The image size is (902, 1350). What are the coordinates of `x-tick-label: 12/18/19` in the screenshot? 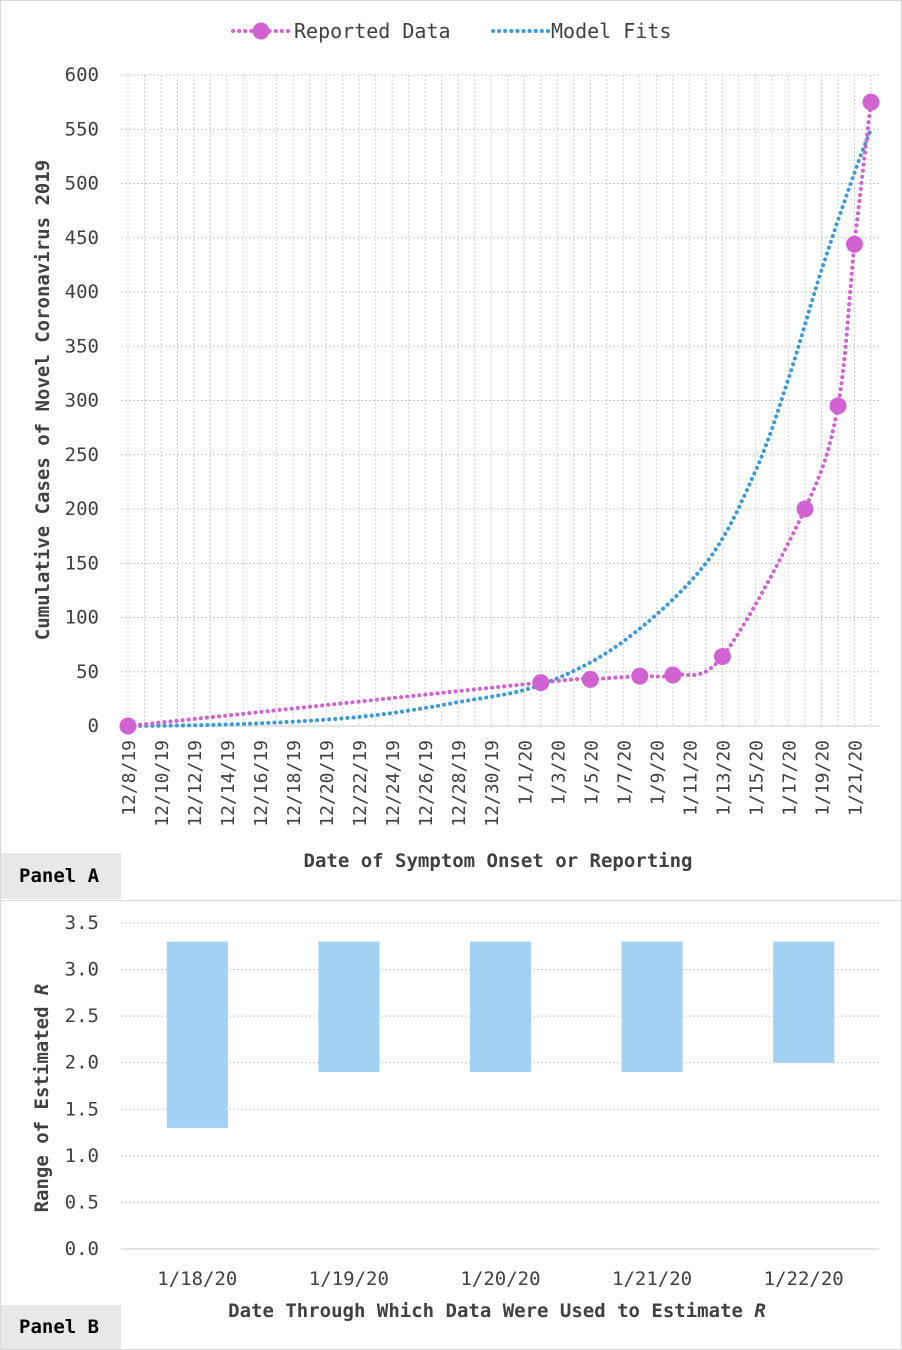 It's located at (294, 783).